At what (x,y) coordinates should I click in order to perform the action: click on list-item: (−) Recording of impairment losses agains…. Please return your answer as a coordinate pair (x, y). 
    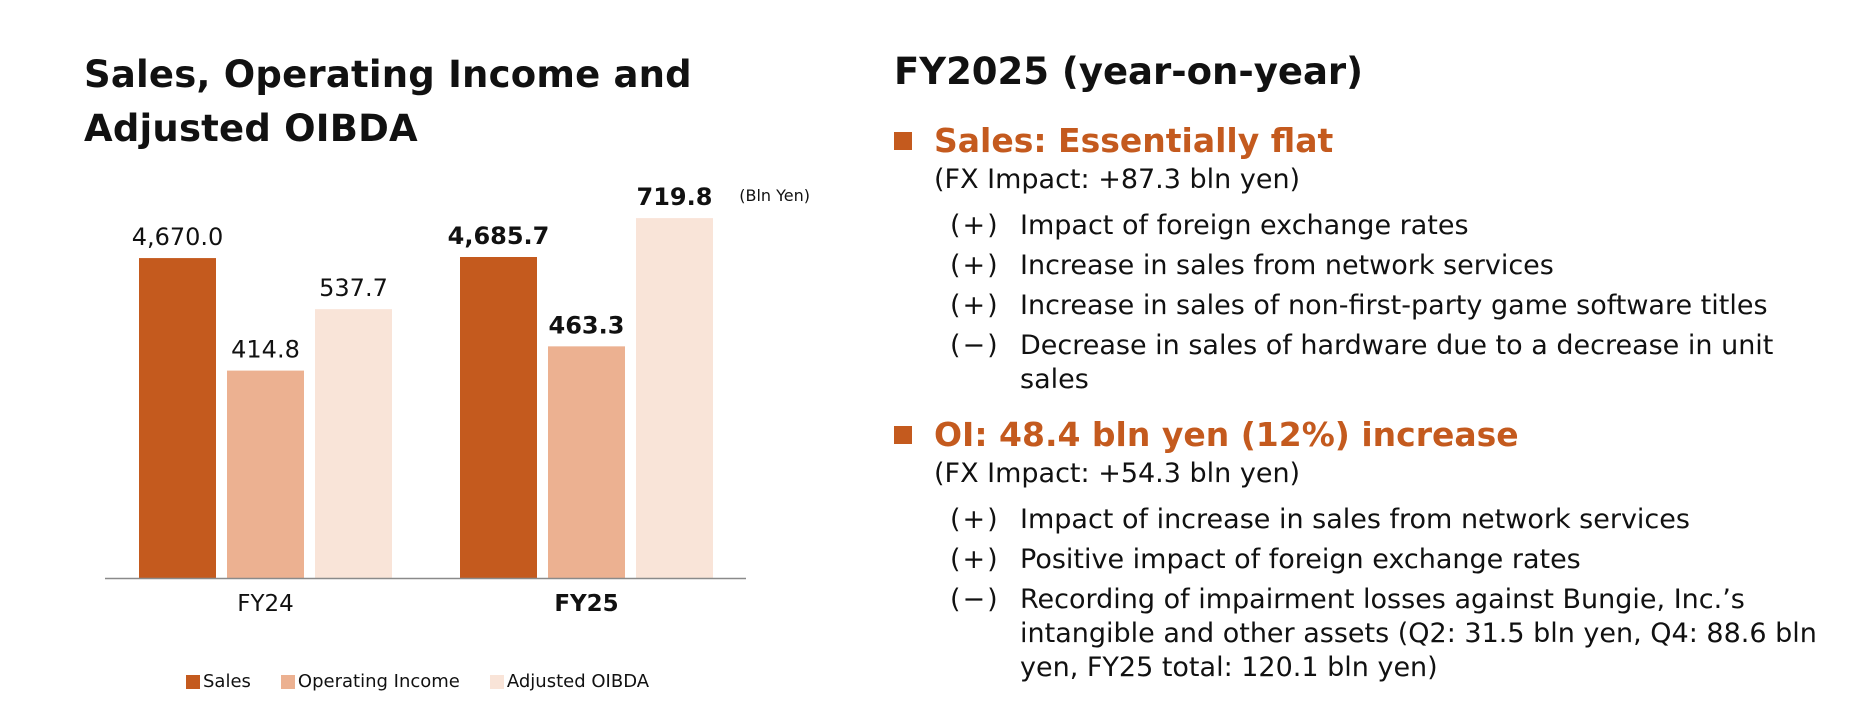
    Looking at the image, I should click on (1385, 634).